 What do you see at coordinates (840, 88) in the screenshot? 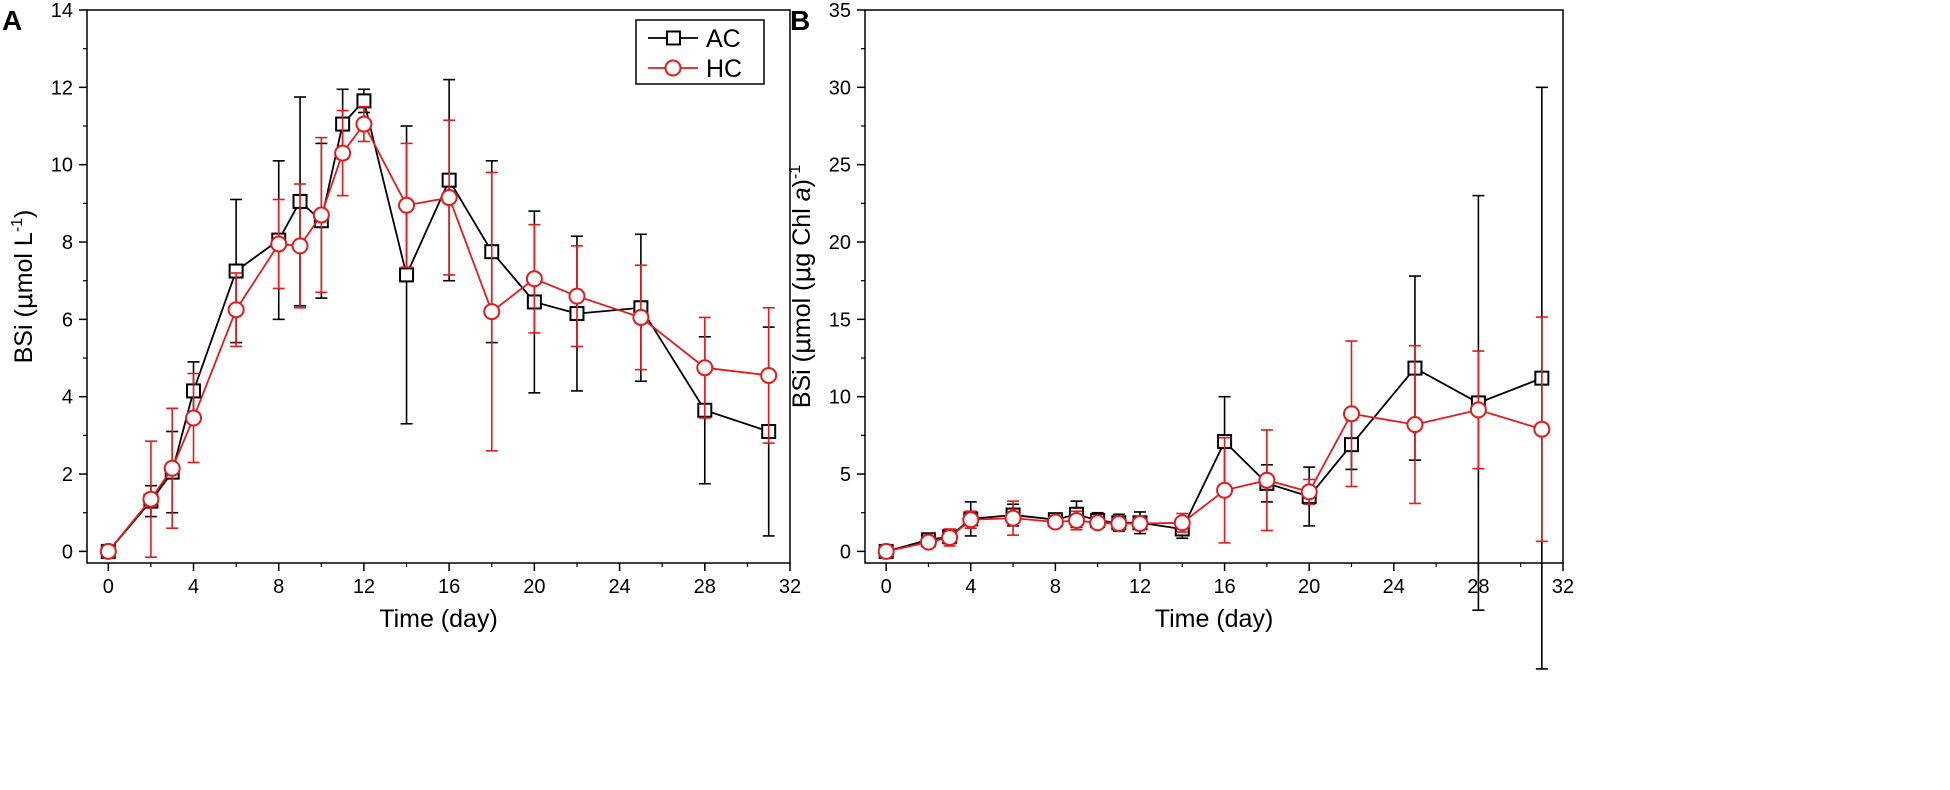
I see `y-tick-label: 30` at bounding box center [840, 88].